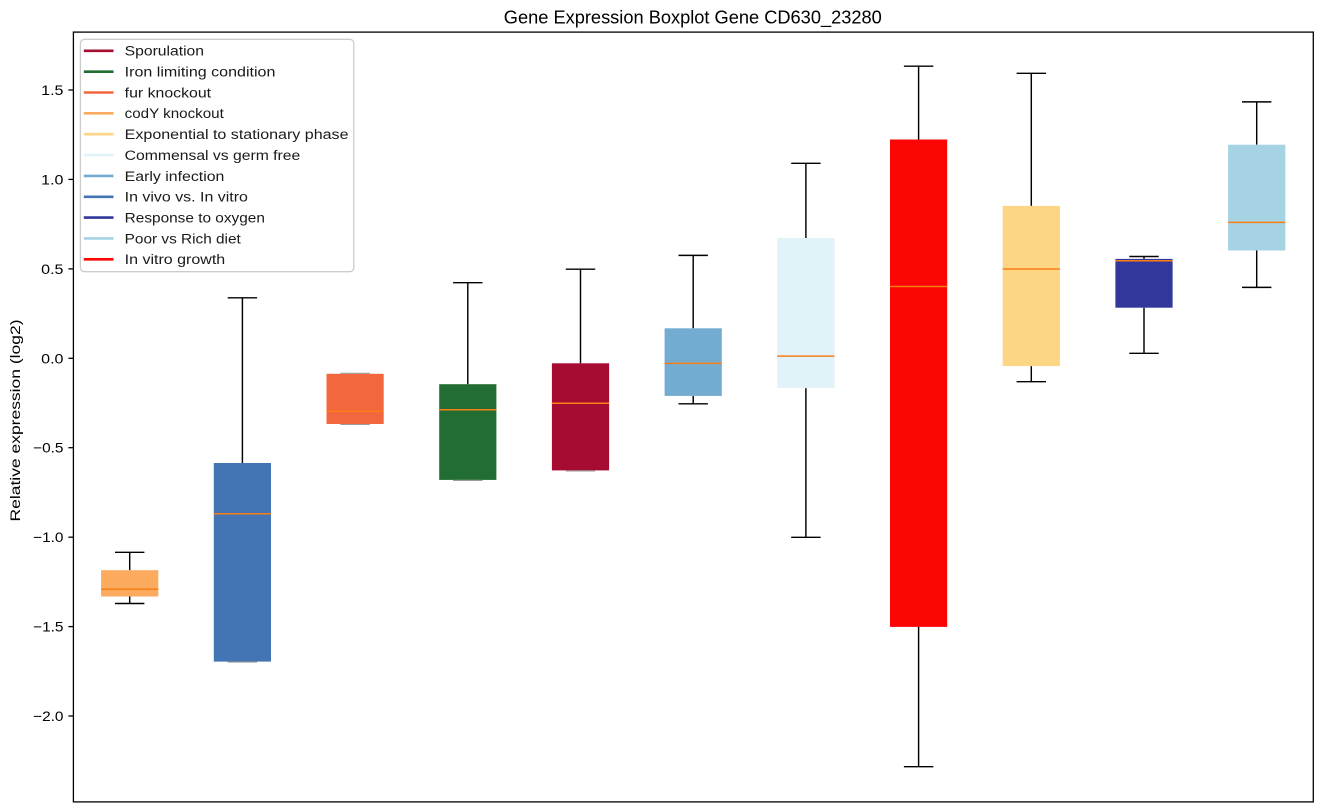 The image size is (1322, 812). What do you see at coordinates (52, 270) in the screenshot?
I see `svg-text: 0.5` at bounding box center [52, 270].